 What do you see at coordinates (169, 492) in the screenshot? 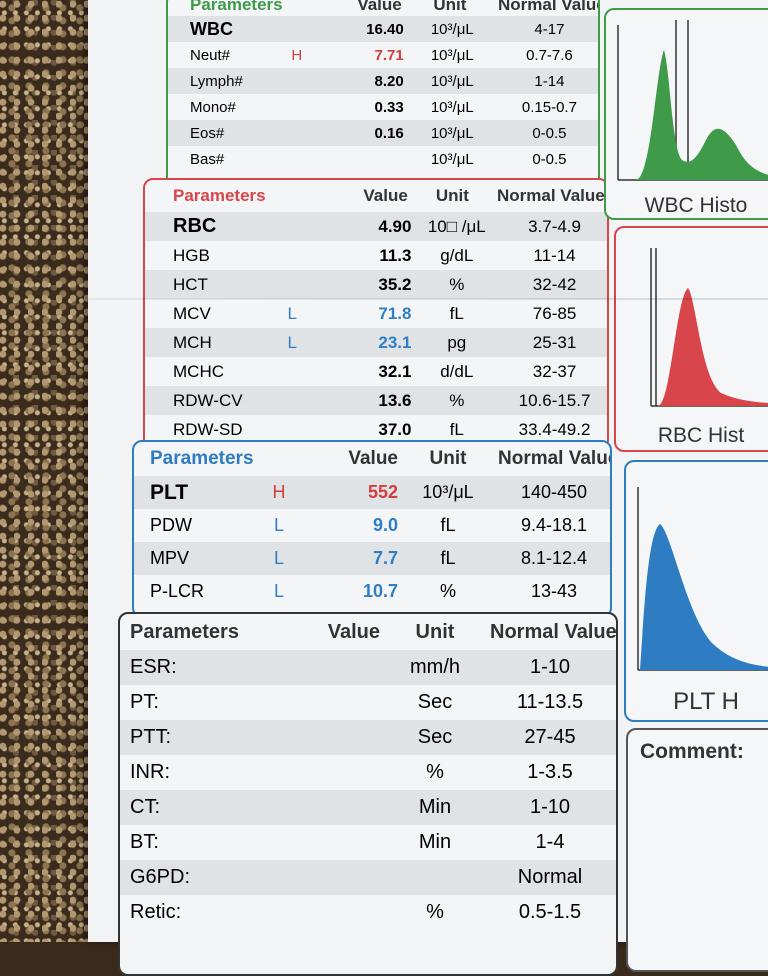
I see `plt-cell-name: PLT` at bounding box center [169, 492].